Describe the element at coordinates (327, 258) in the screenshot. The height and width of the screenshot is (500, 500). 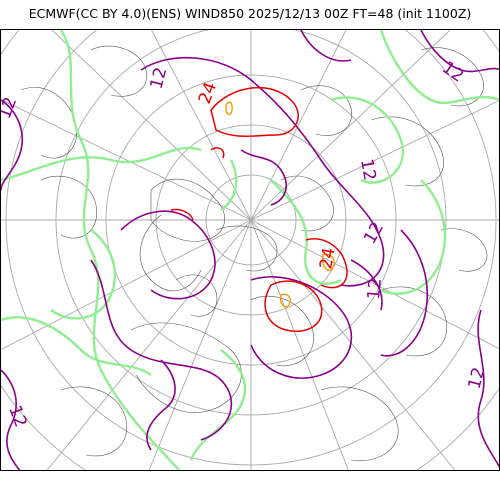
I see `contour-label: 24` at that location.